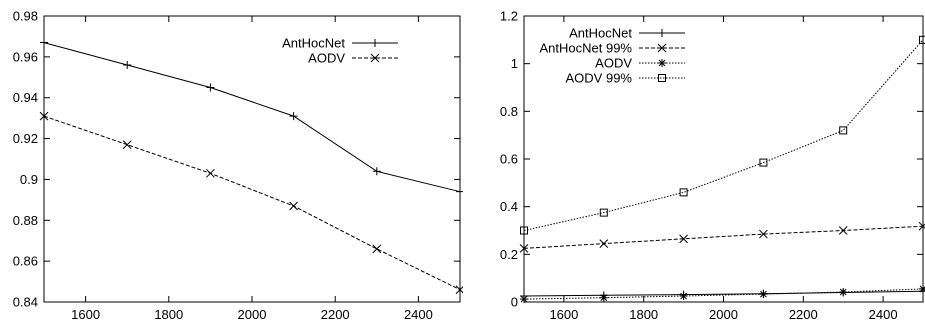  What do you see at coordinates (586, 48) in the screenshot?
I see `legend-label: AntHocNet 99%` at bounding box center [586, 48].